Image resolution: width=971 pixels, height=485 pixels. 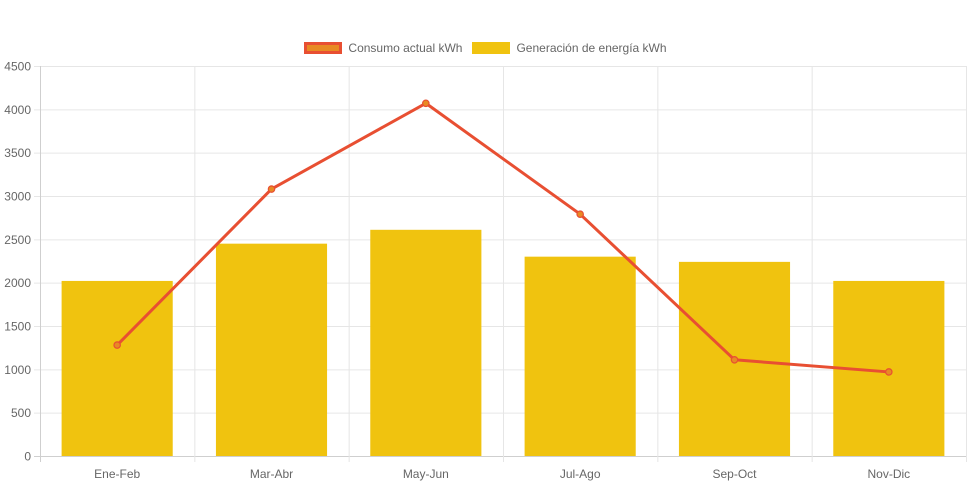 I want to click on x-tick-label: Sep-Oct, so click(x=734, y=474).